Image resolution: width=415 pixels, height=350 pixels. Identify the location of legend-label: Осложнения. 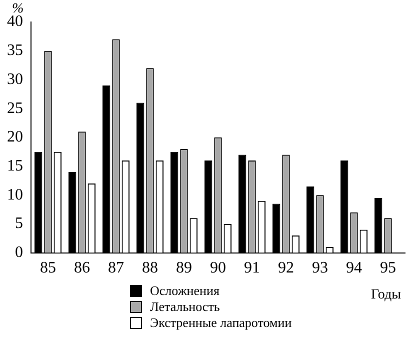
(185, 291).